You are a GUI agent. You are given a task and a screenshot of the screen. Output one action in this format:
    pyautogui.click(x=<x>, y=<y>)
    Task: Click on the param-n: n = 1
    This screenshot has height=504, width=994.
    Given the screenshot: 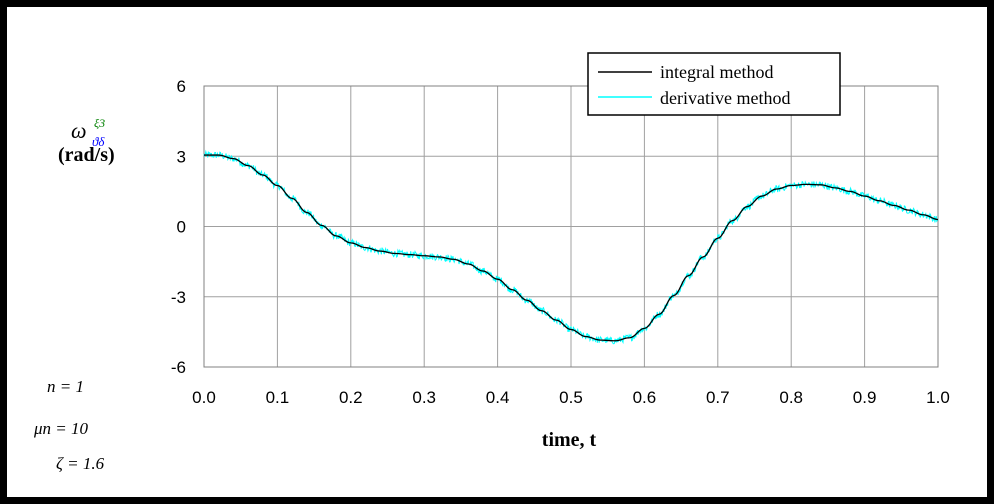 What is the action you would take?
    pyautogui.click(x=65, y=386)
    